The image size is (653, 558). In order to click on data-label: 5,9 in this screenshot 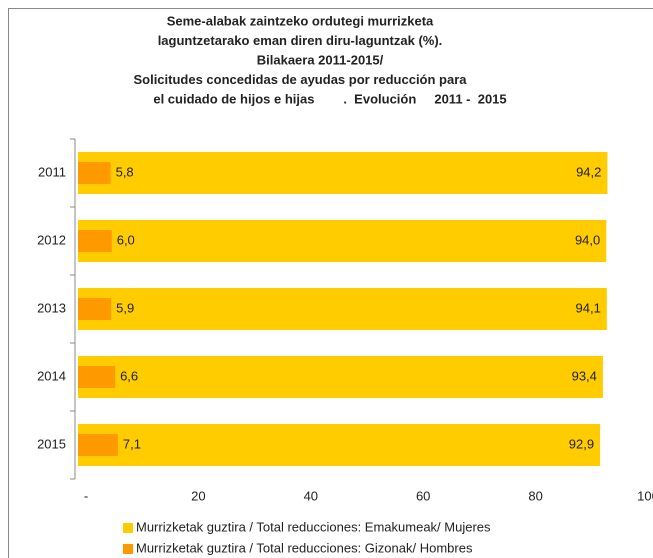, I will do `click(125, 307)`.